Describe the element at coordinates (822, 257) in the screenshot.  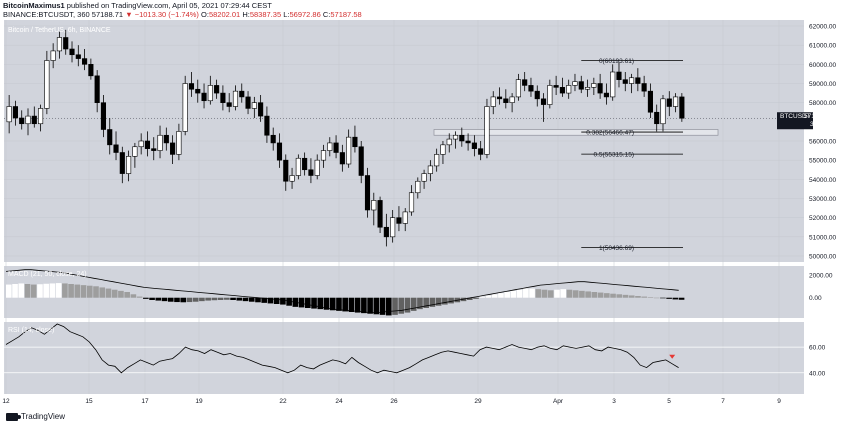
I see `price-tick-label: 50000.00` at that location.